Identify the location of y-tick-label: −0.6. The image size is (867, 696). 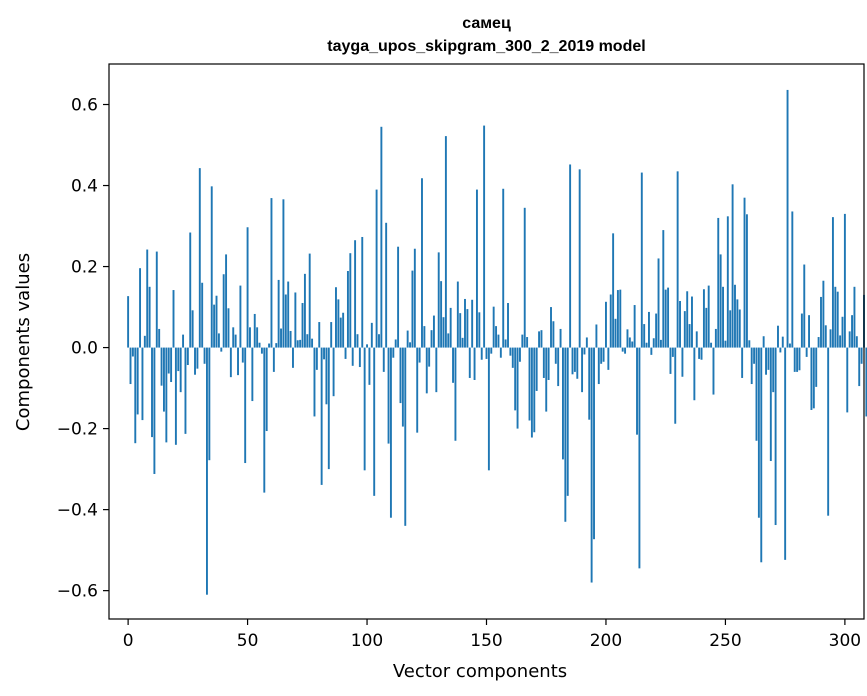
(77, 592).